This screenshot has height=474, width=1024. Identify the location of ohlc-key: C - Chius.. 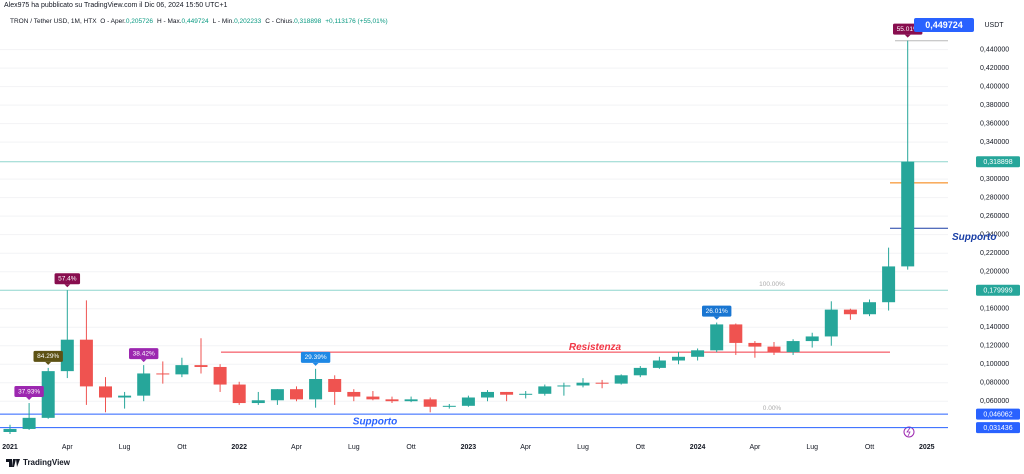
(280, 21).